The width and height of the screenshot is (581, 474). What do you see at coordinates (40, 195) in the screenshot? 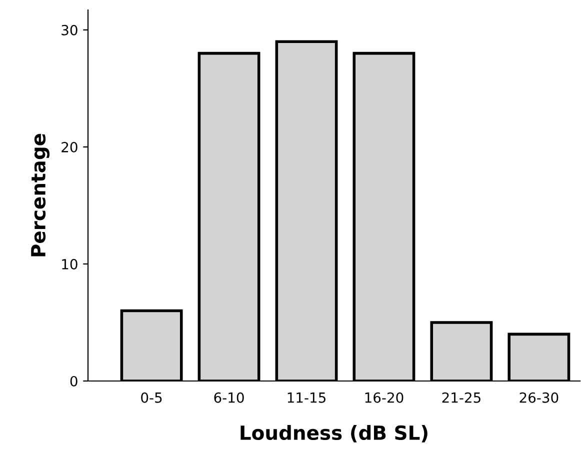
I see `y-axis-title: Percentage` at bounding box center [40, 195].